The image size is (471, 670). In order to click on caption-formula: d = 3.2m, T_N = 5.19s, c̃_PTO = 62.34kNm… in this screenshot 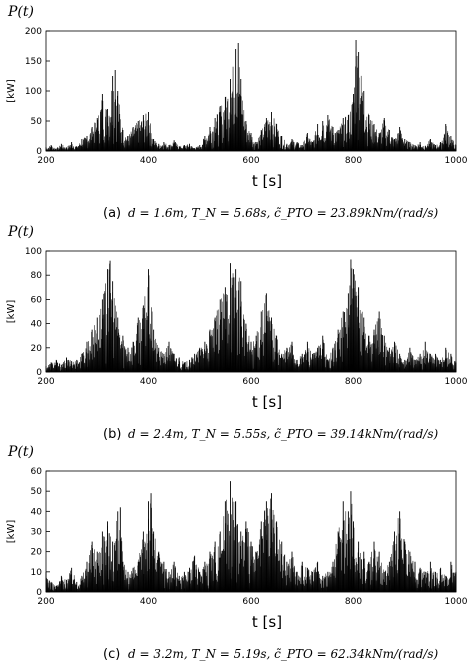, I will do `click(283, 654)`.